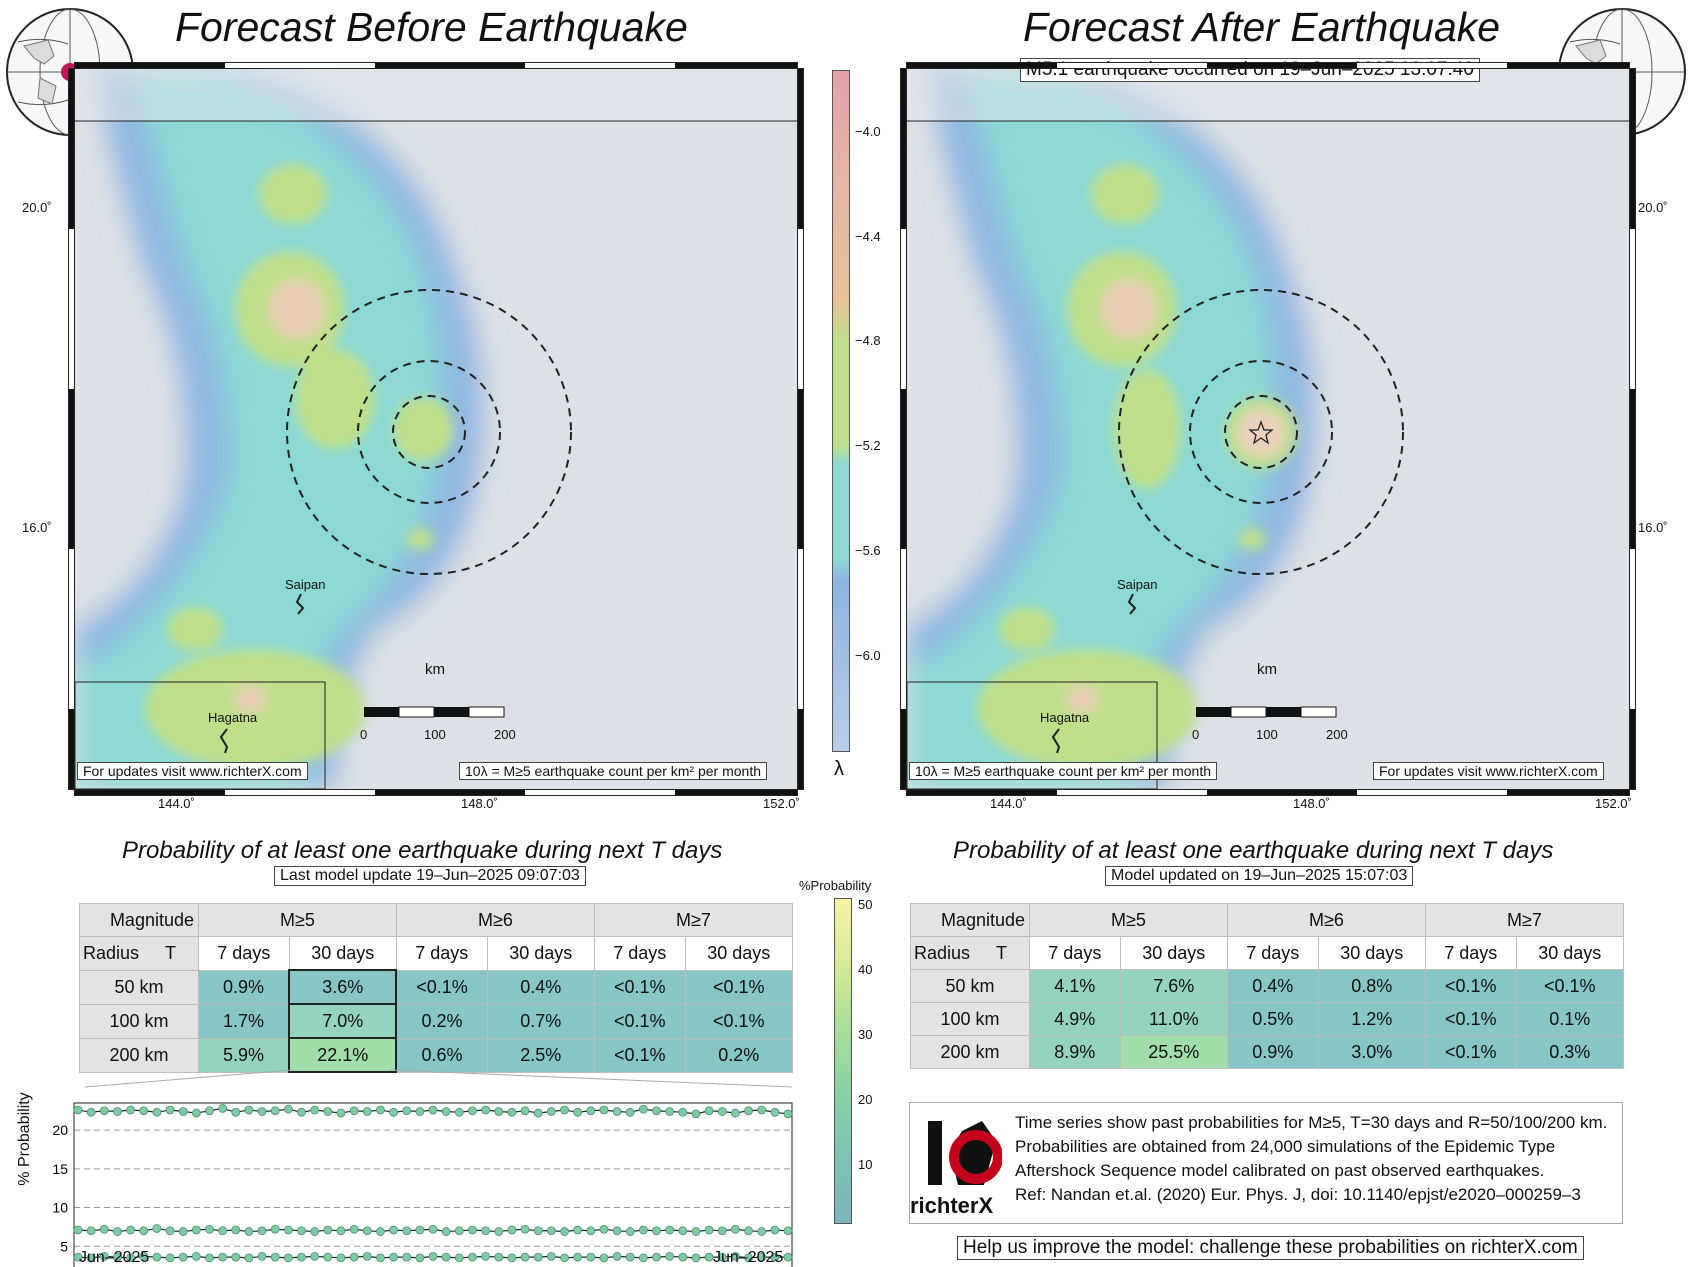 The image size is (1692, 1267). What do you see at coordinates (1173, 986) in the screenshot?
I see `prob-cell: 7.6%` at bounding box center [1173, 986].